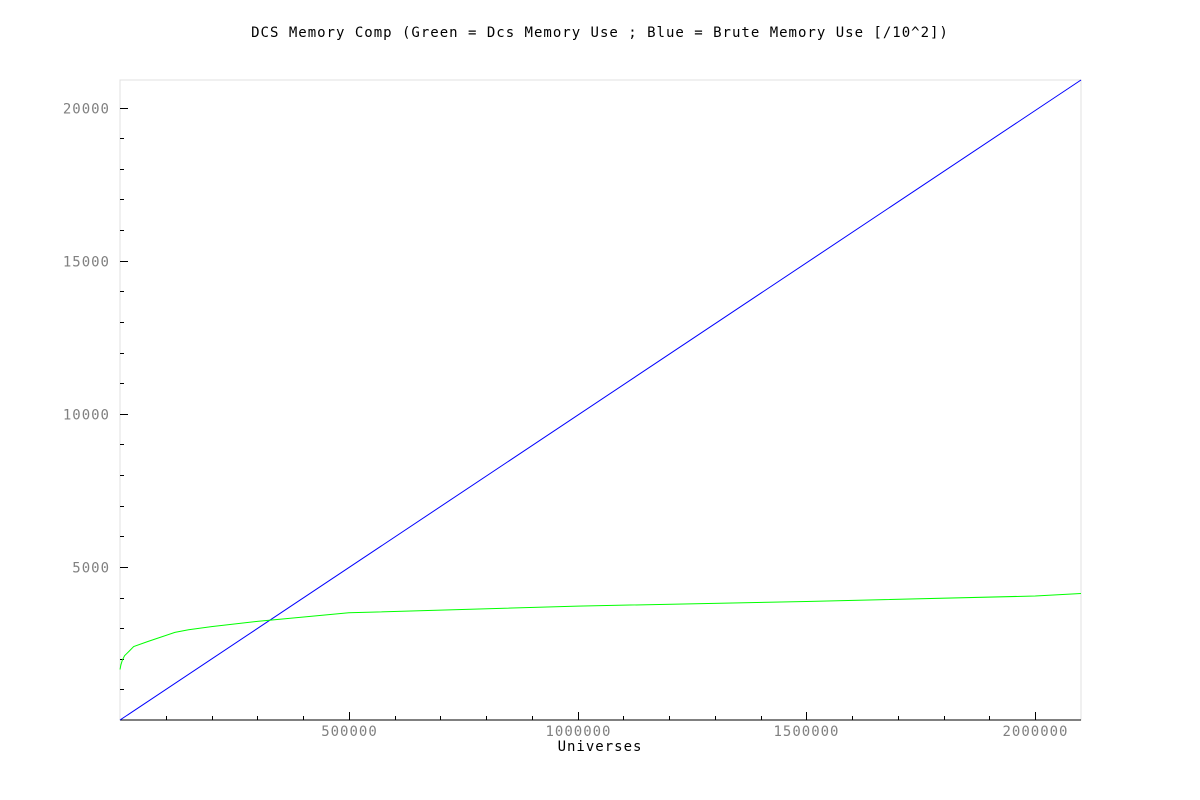 The image size is (1200, 800). I want to click on x-tick-labels: 500000 1000000 1500000 2000000, so click(694, 732).